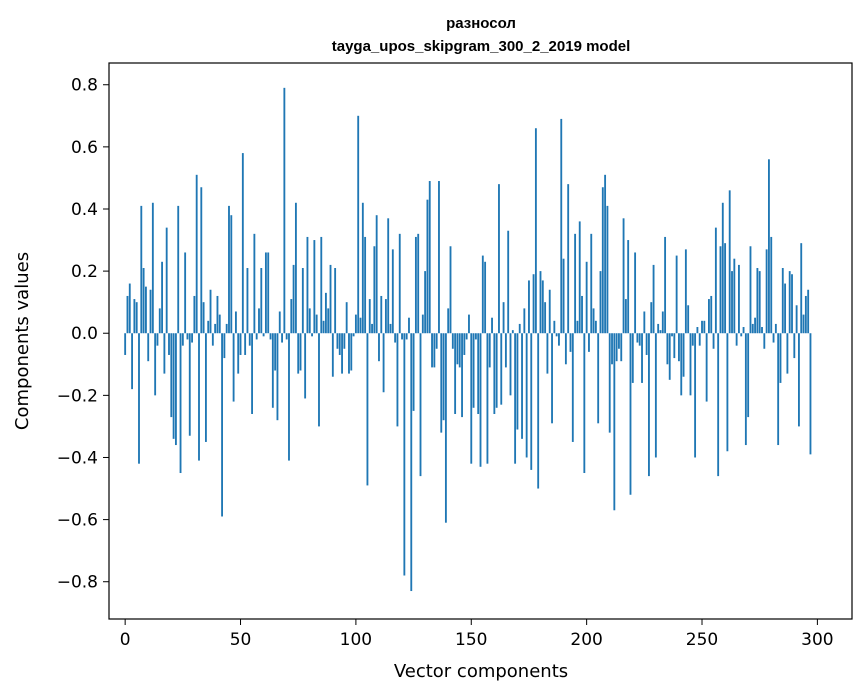  I want to click on y-axis-label: Components values, so click(22, 341).